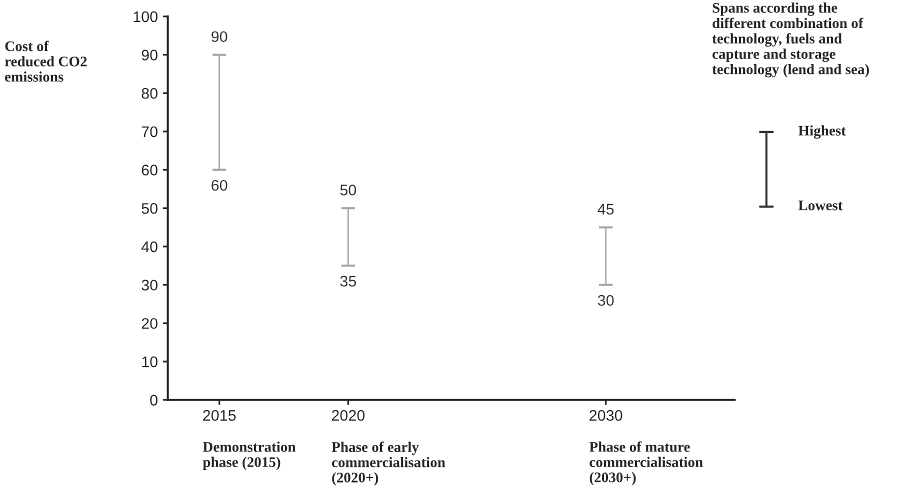 Image resolution: width=907 pixels, height=498 pixels. I want to click on x-tick-label: 2015, so click(219, 415).